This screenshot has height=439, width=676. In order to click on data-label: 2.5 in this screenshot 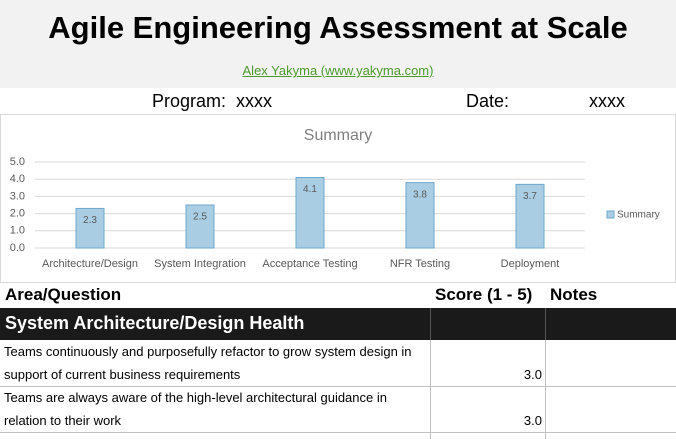, I will do `click(200, 217)`.